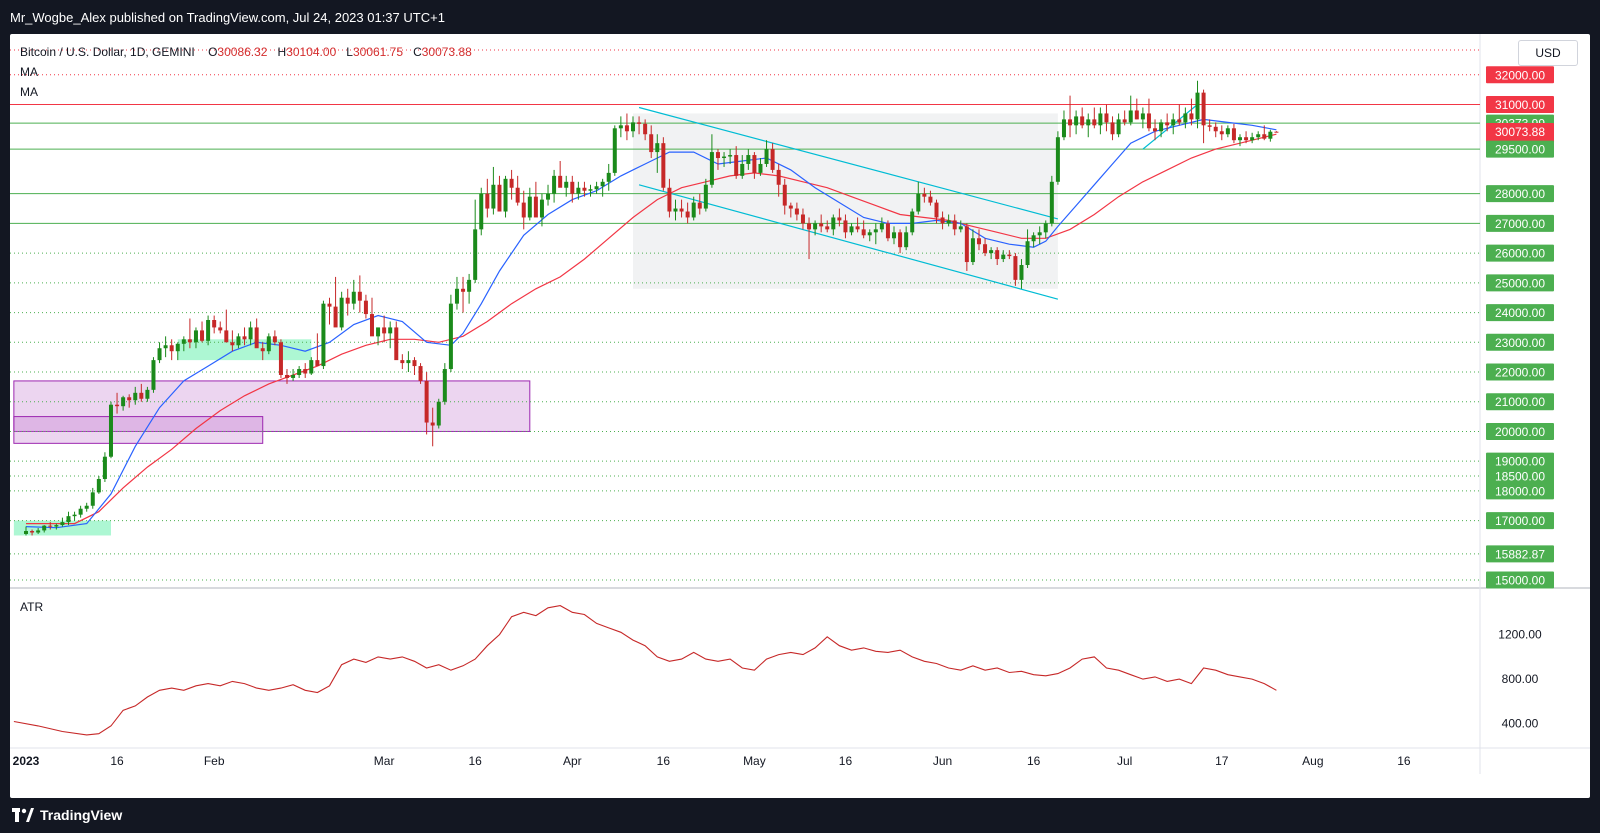 The height and width of the screenshot is (833, 1600). Describe the element at coordinates (800, 815) in the screenshot. I see `footer-bar: TradingView` at that location.